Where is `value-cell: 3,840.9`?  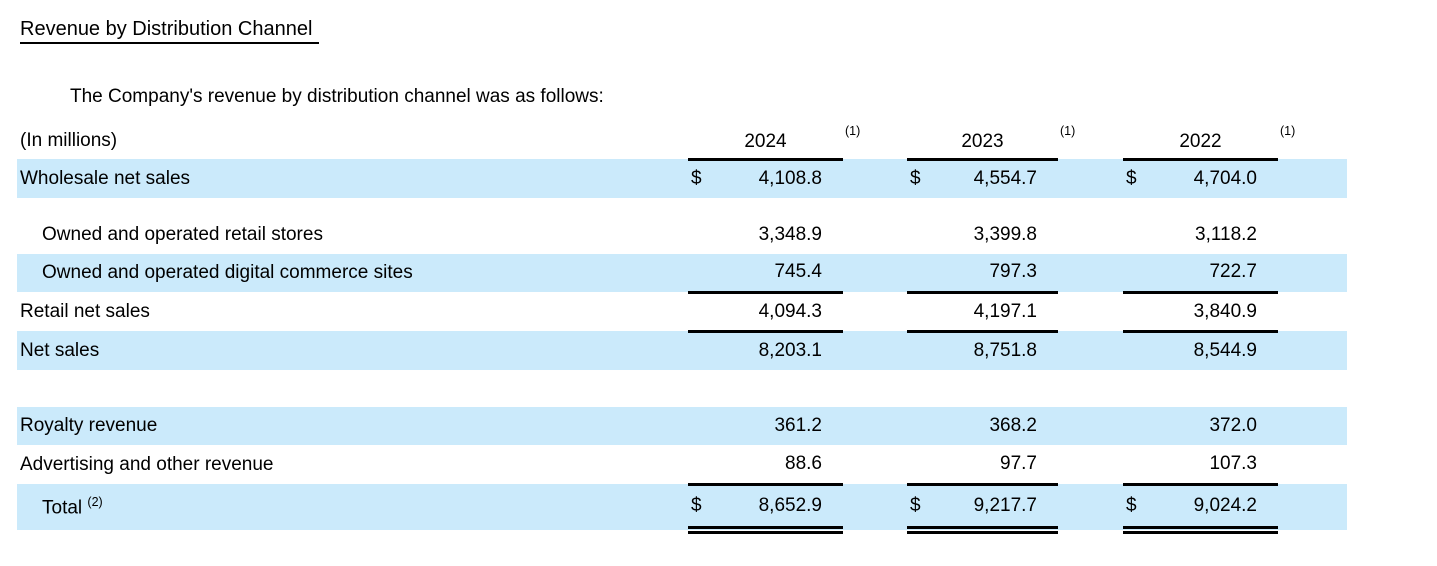 value-cell: 3,840.9 is located at coordinates (1215, 312).